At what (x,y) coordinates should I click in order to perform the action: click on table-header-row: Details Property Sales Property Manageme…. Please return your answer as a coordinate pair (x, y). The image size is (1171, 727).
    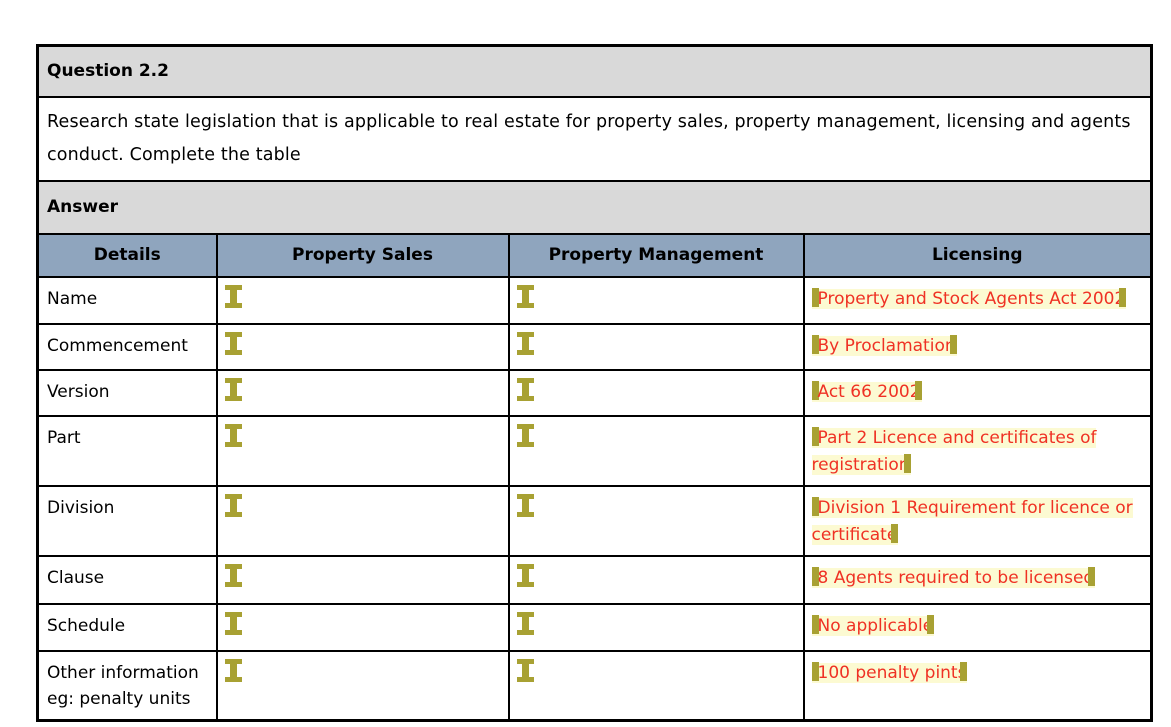
    Looking at the image, I should click on (594, 255).